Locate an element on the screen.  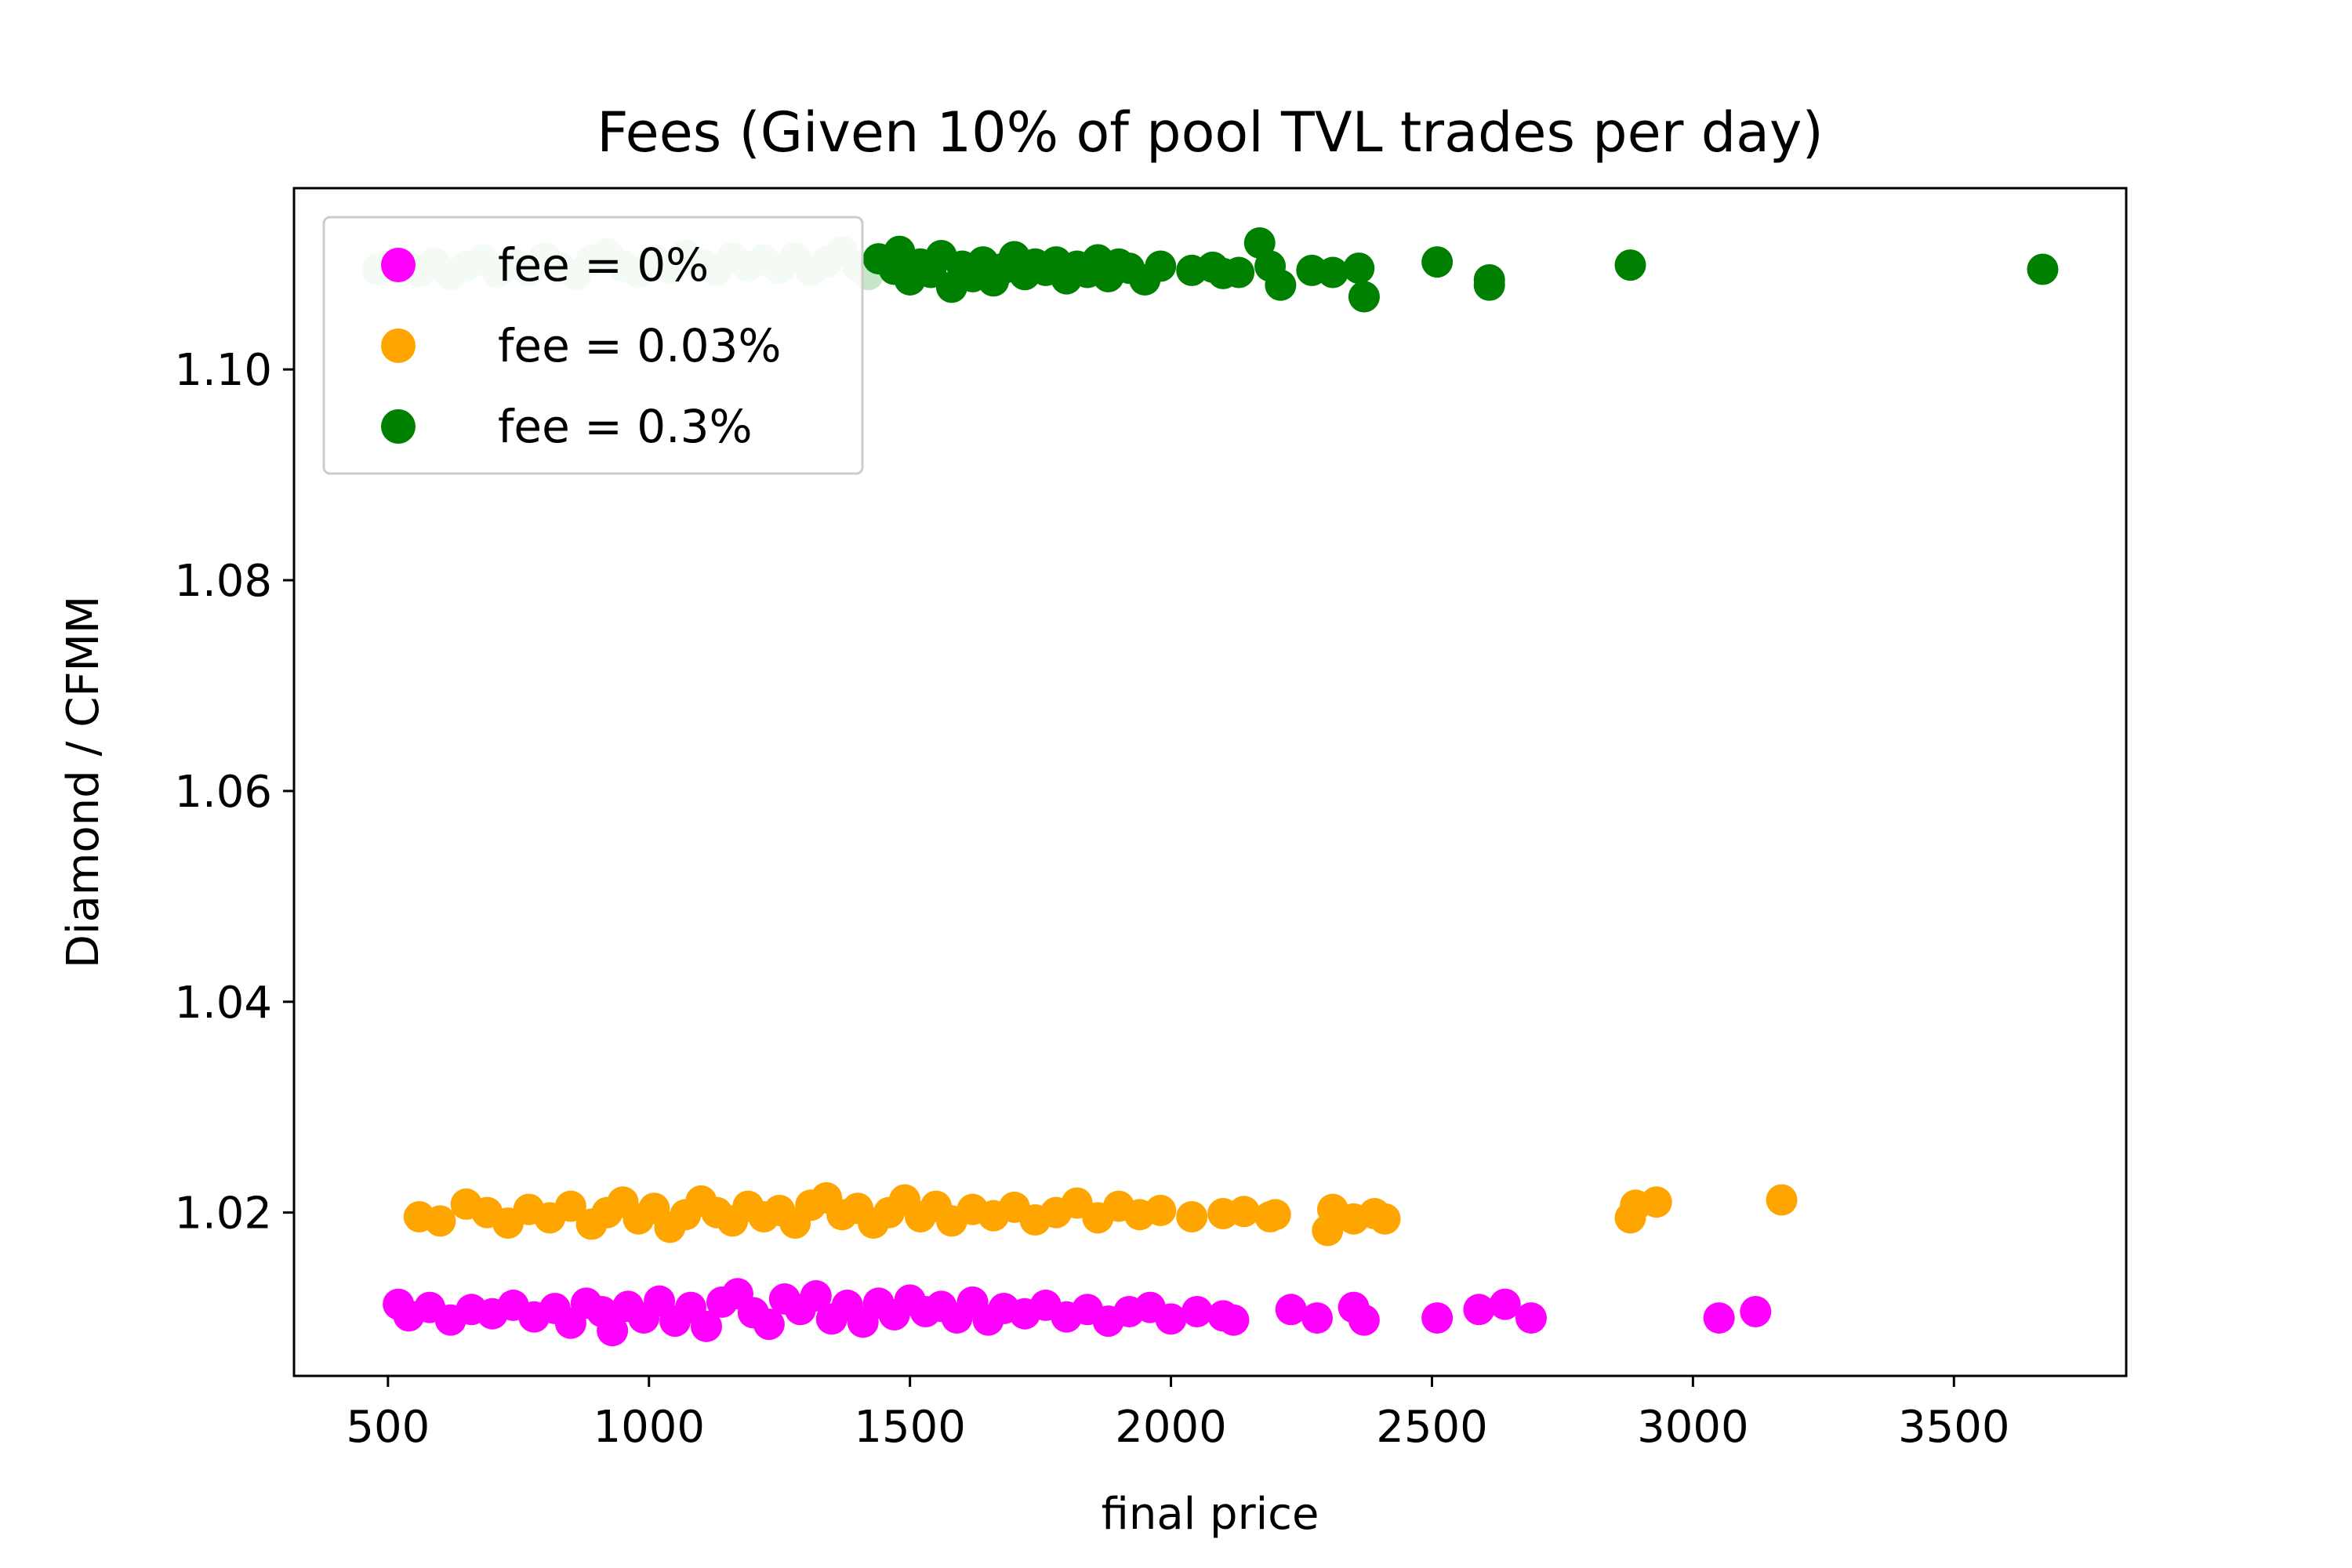
x-tick-label: 2500 is located at coordinates (1432, 1427).